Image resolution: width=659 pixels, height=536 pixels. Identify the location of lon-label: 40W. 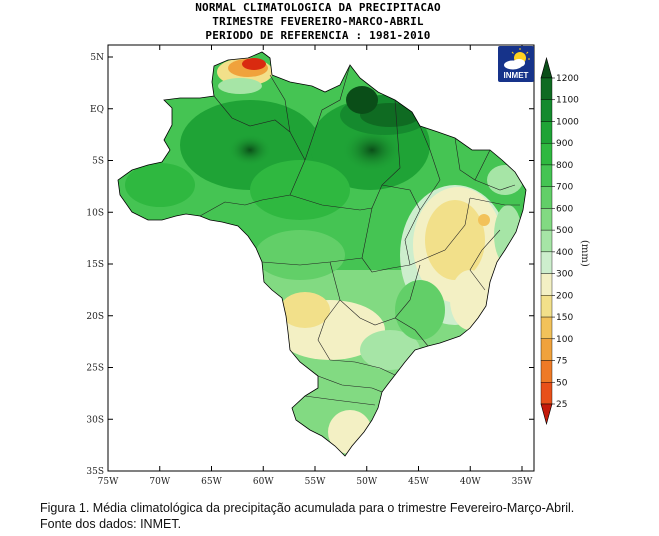
(470, 482).